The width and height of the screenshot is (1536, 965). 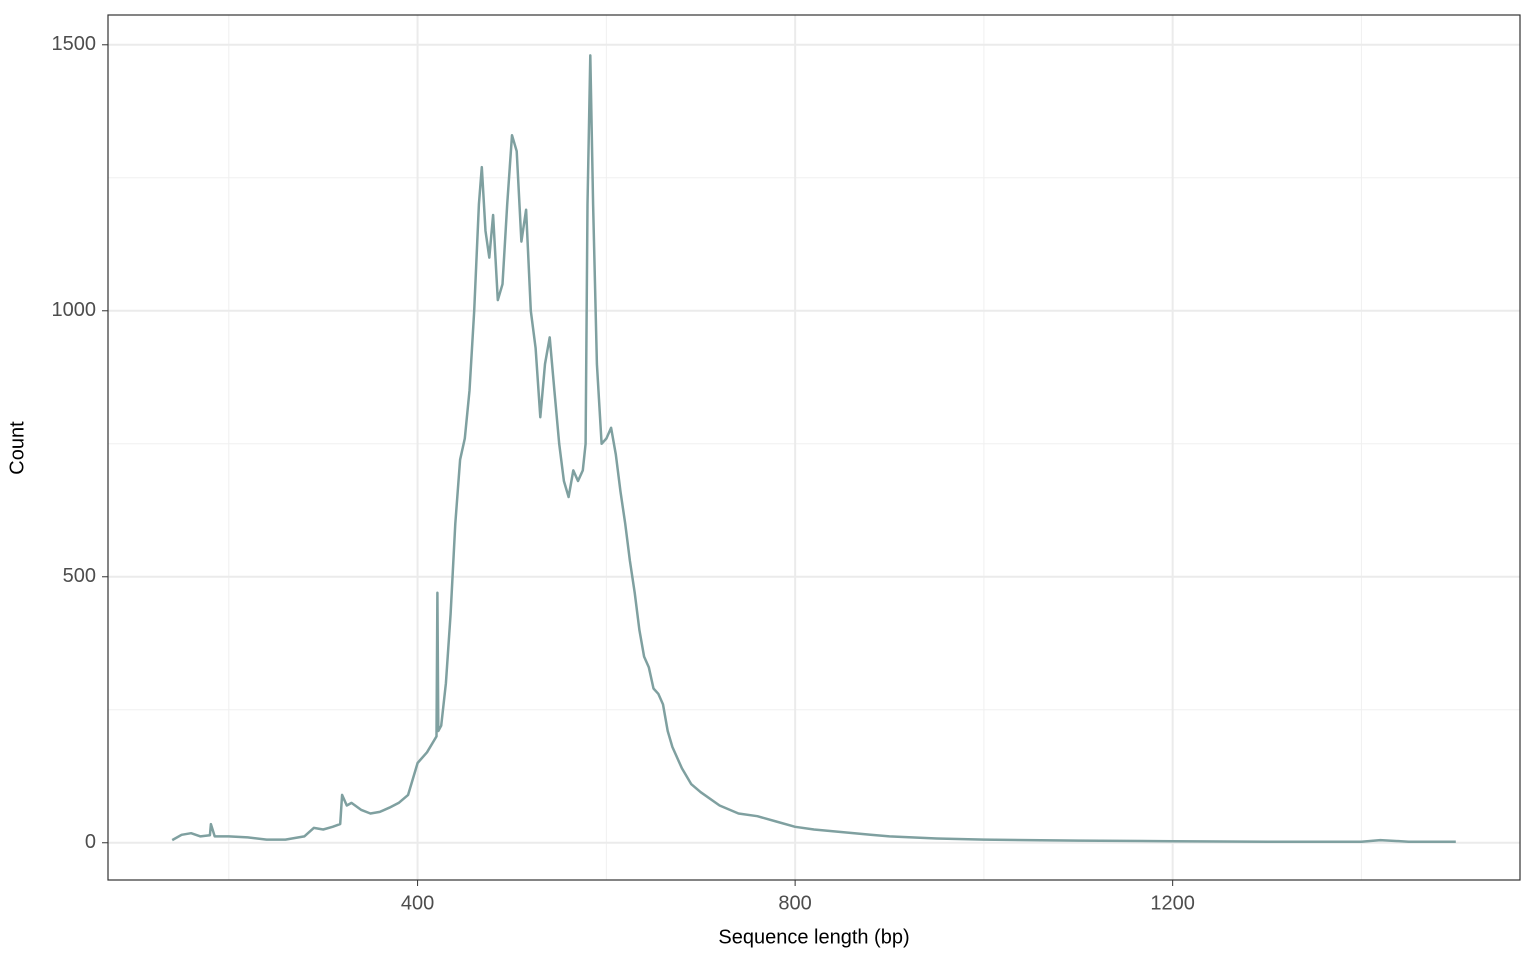 What do you see at coordinates (74, 310) in the screenshot?
I see `y-tick-label: 1000` at bounding box center [74, 310].